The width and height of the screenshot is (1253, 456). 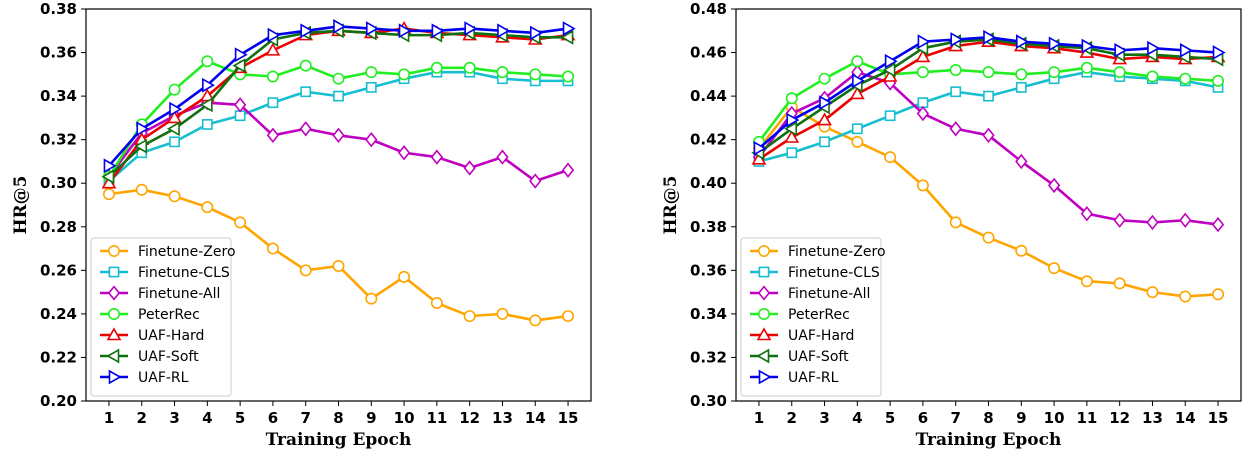 What do you see at coordinates (58, 183) in the screenshot?
I see `y-tick-label: 0.30` at bounding box center [58, 183].